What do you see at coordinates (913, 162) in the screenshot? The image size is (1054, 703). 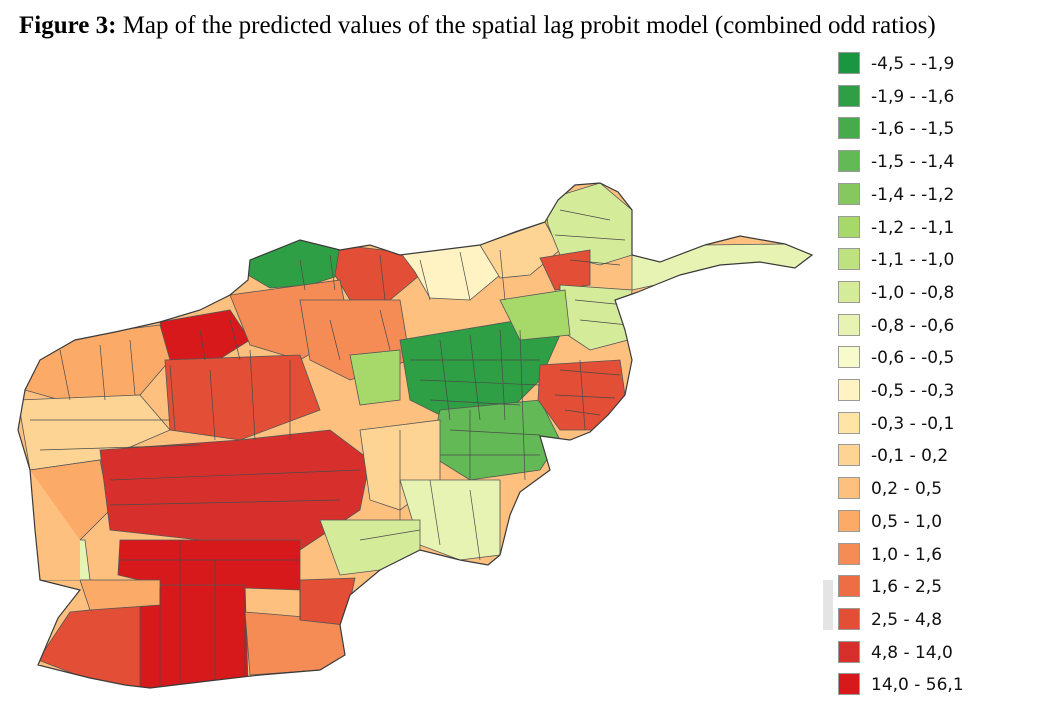 I see `legend-label: -1,5 - -1,4` at bounding box center [913, 162].